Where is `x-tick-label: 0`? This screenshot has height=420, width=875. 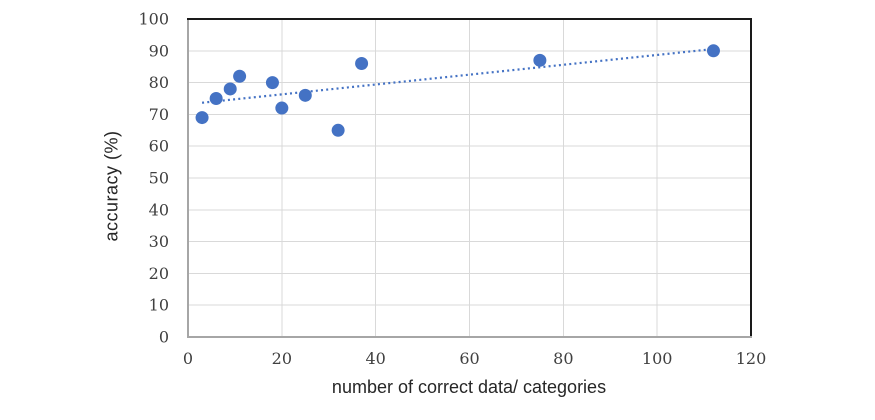
x-tick-label: 0 is located at coordinates (188, 358).